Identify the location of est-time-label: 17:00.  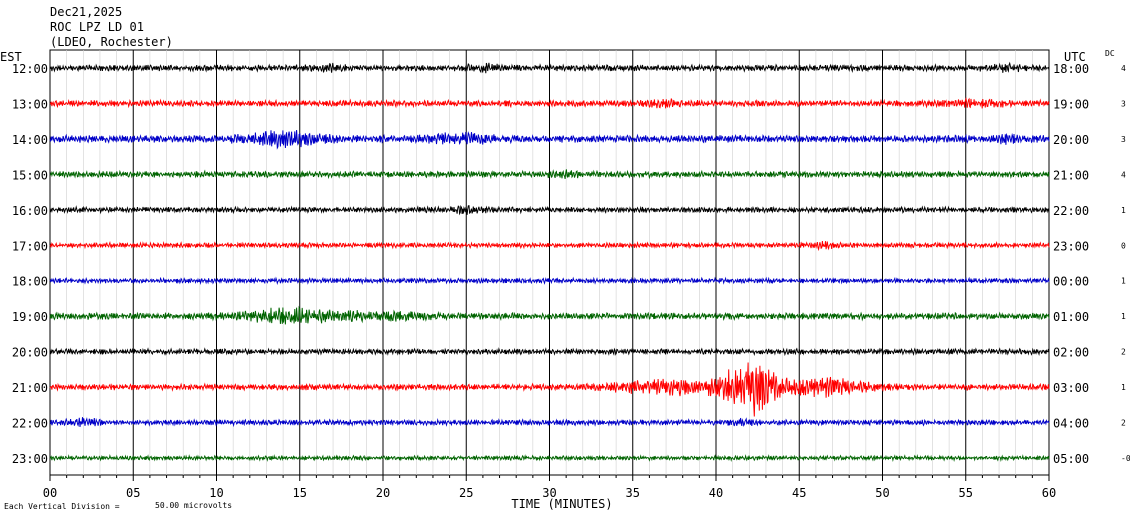
(30, 246).